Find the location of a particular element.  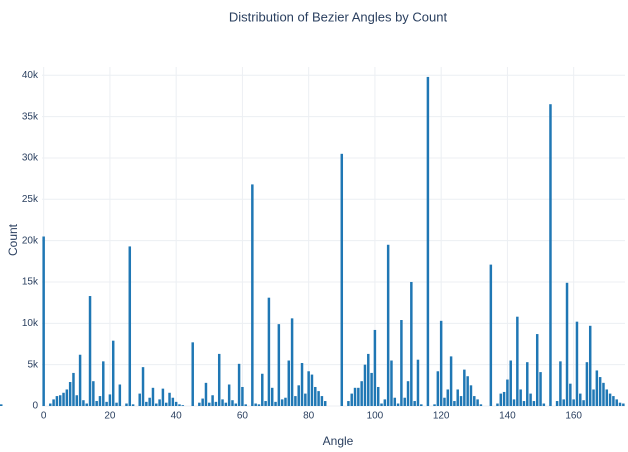

x-tick-label: 0 is located at coordinates (44, 416).